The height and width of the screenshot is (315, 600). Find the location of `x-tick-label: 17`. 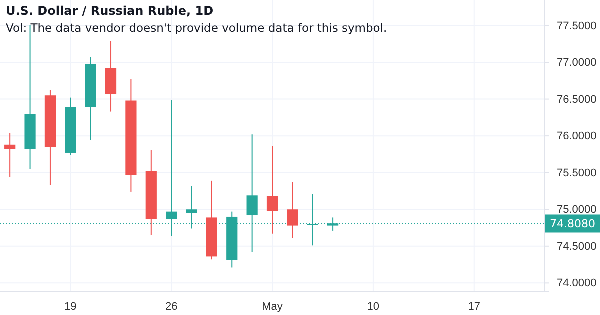

x-tick-label: 17 is located at coordinates (474, 306).